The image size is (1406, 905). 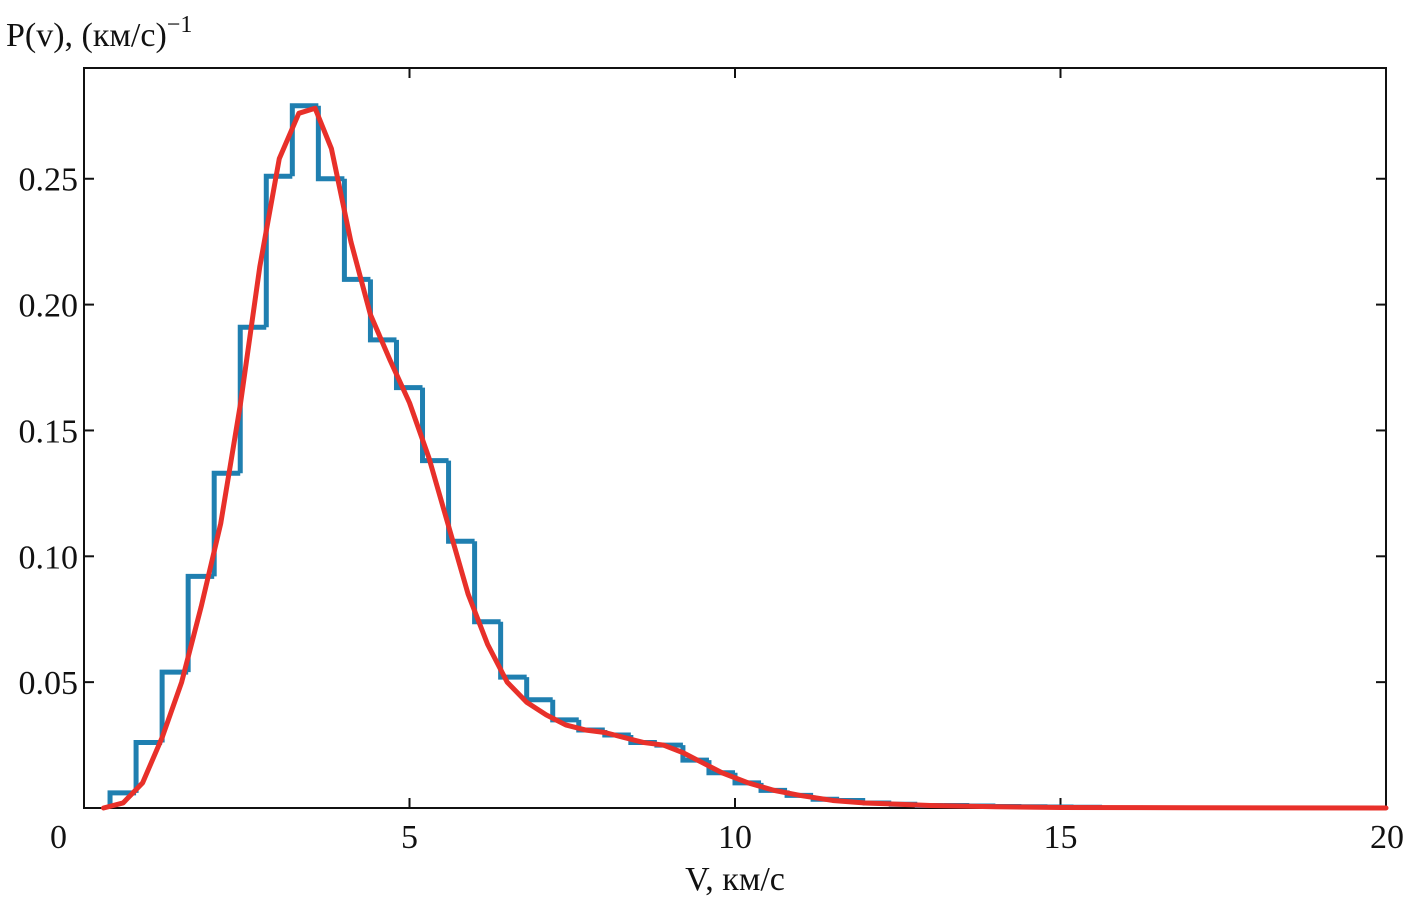 What do you see at coordinates (1387, 837) in the screenshot?
I see `x-tick-label: 20` at bounding box center [1387, 837].